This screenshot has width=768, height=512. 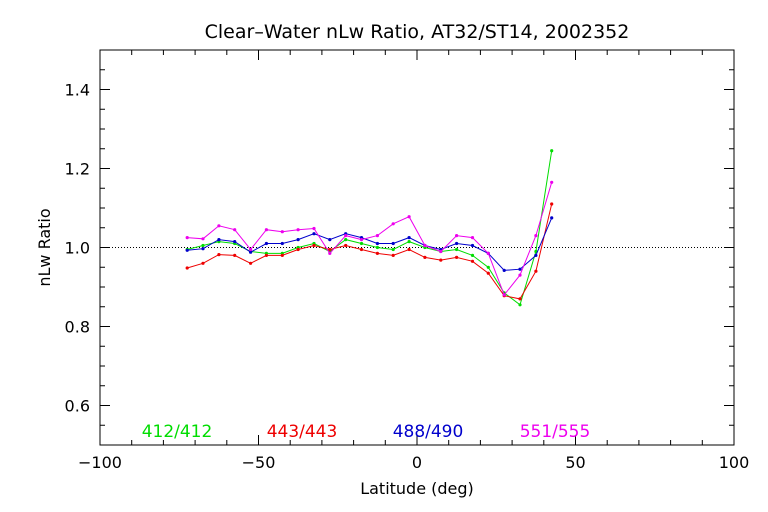 What do you see at coordinates (428, 432) in the screenshot?
I see `legend-entry: 488/490` at bounding box center [428, 432].